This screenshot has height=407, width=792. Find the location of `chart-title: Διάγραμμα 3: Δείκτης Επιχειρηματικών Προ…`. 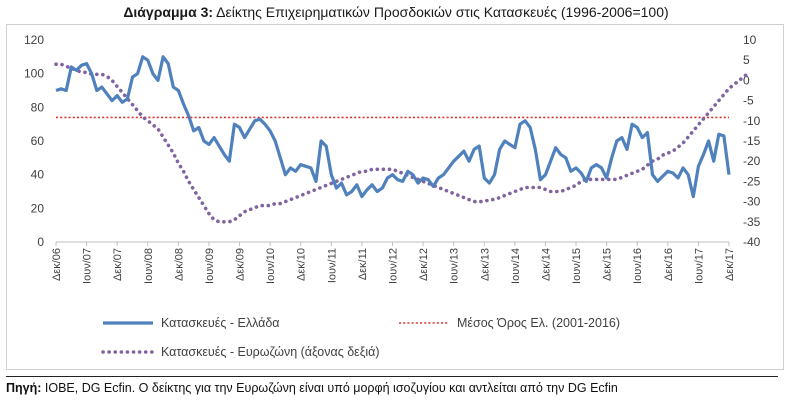

chart-title: Διάγραμμα 3: Δείκτης Επιχειρηματικών Προ… is located at coordinates (396, 12).